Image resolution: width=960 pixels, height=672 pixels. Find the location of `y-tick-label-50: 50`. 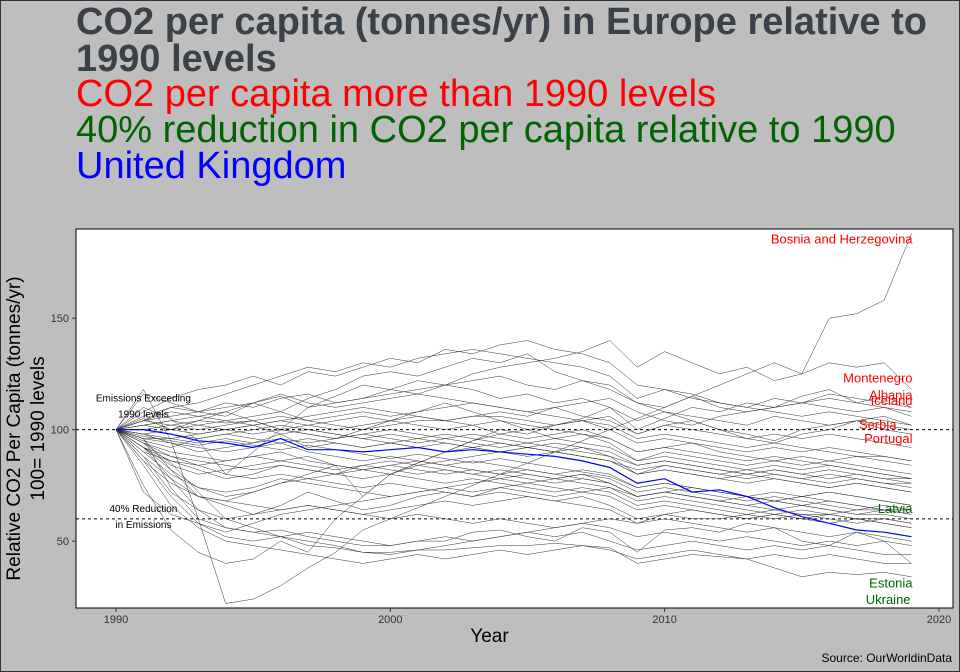

y-tick-label-50: 50 is located at coordinates (63, 542).